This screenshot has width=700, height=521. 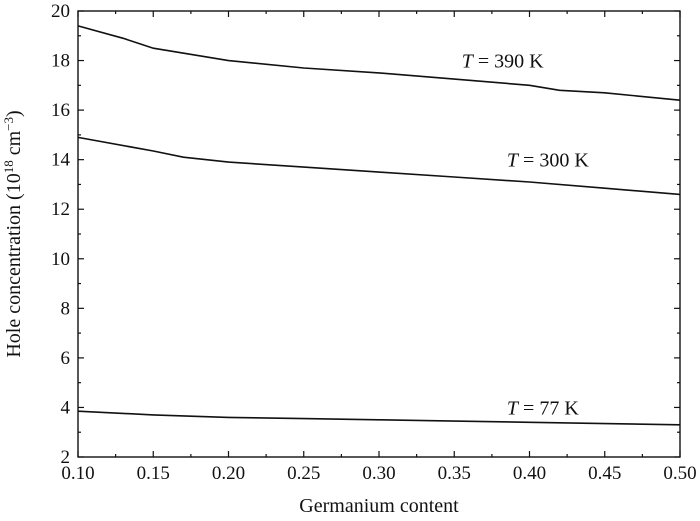 I want to click on y-tick-label: 2, so click(x=66, y=457).